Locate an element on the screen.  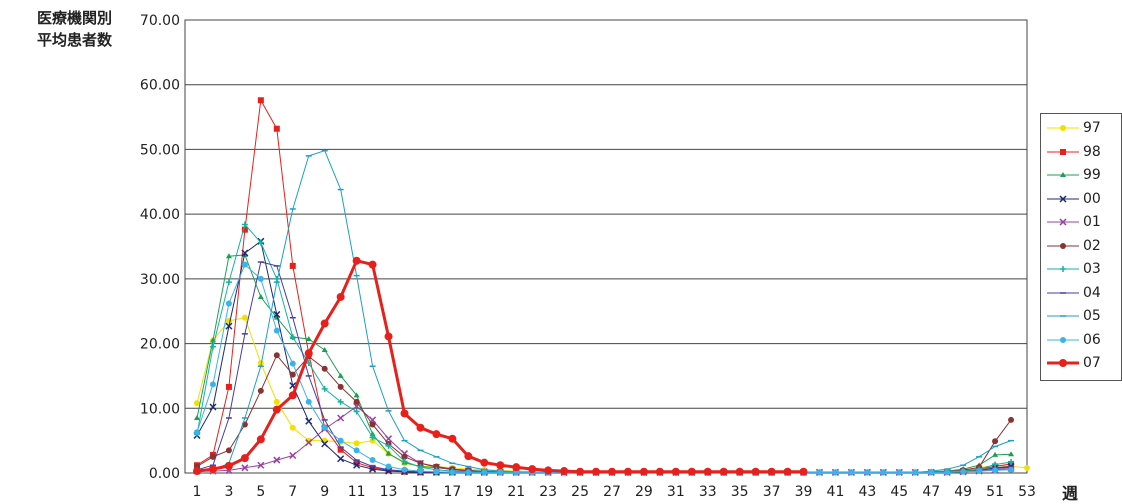
x-tick-label: 27 is located at coordinates (612, 492).